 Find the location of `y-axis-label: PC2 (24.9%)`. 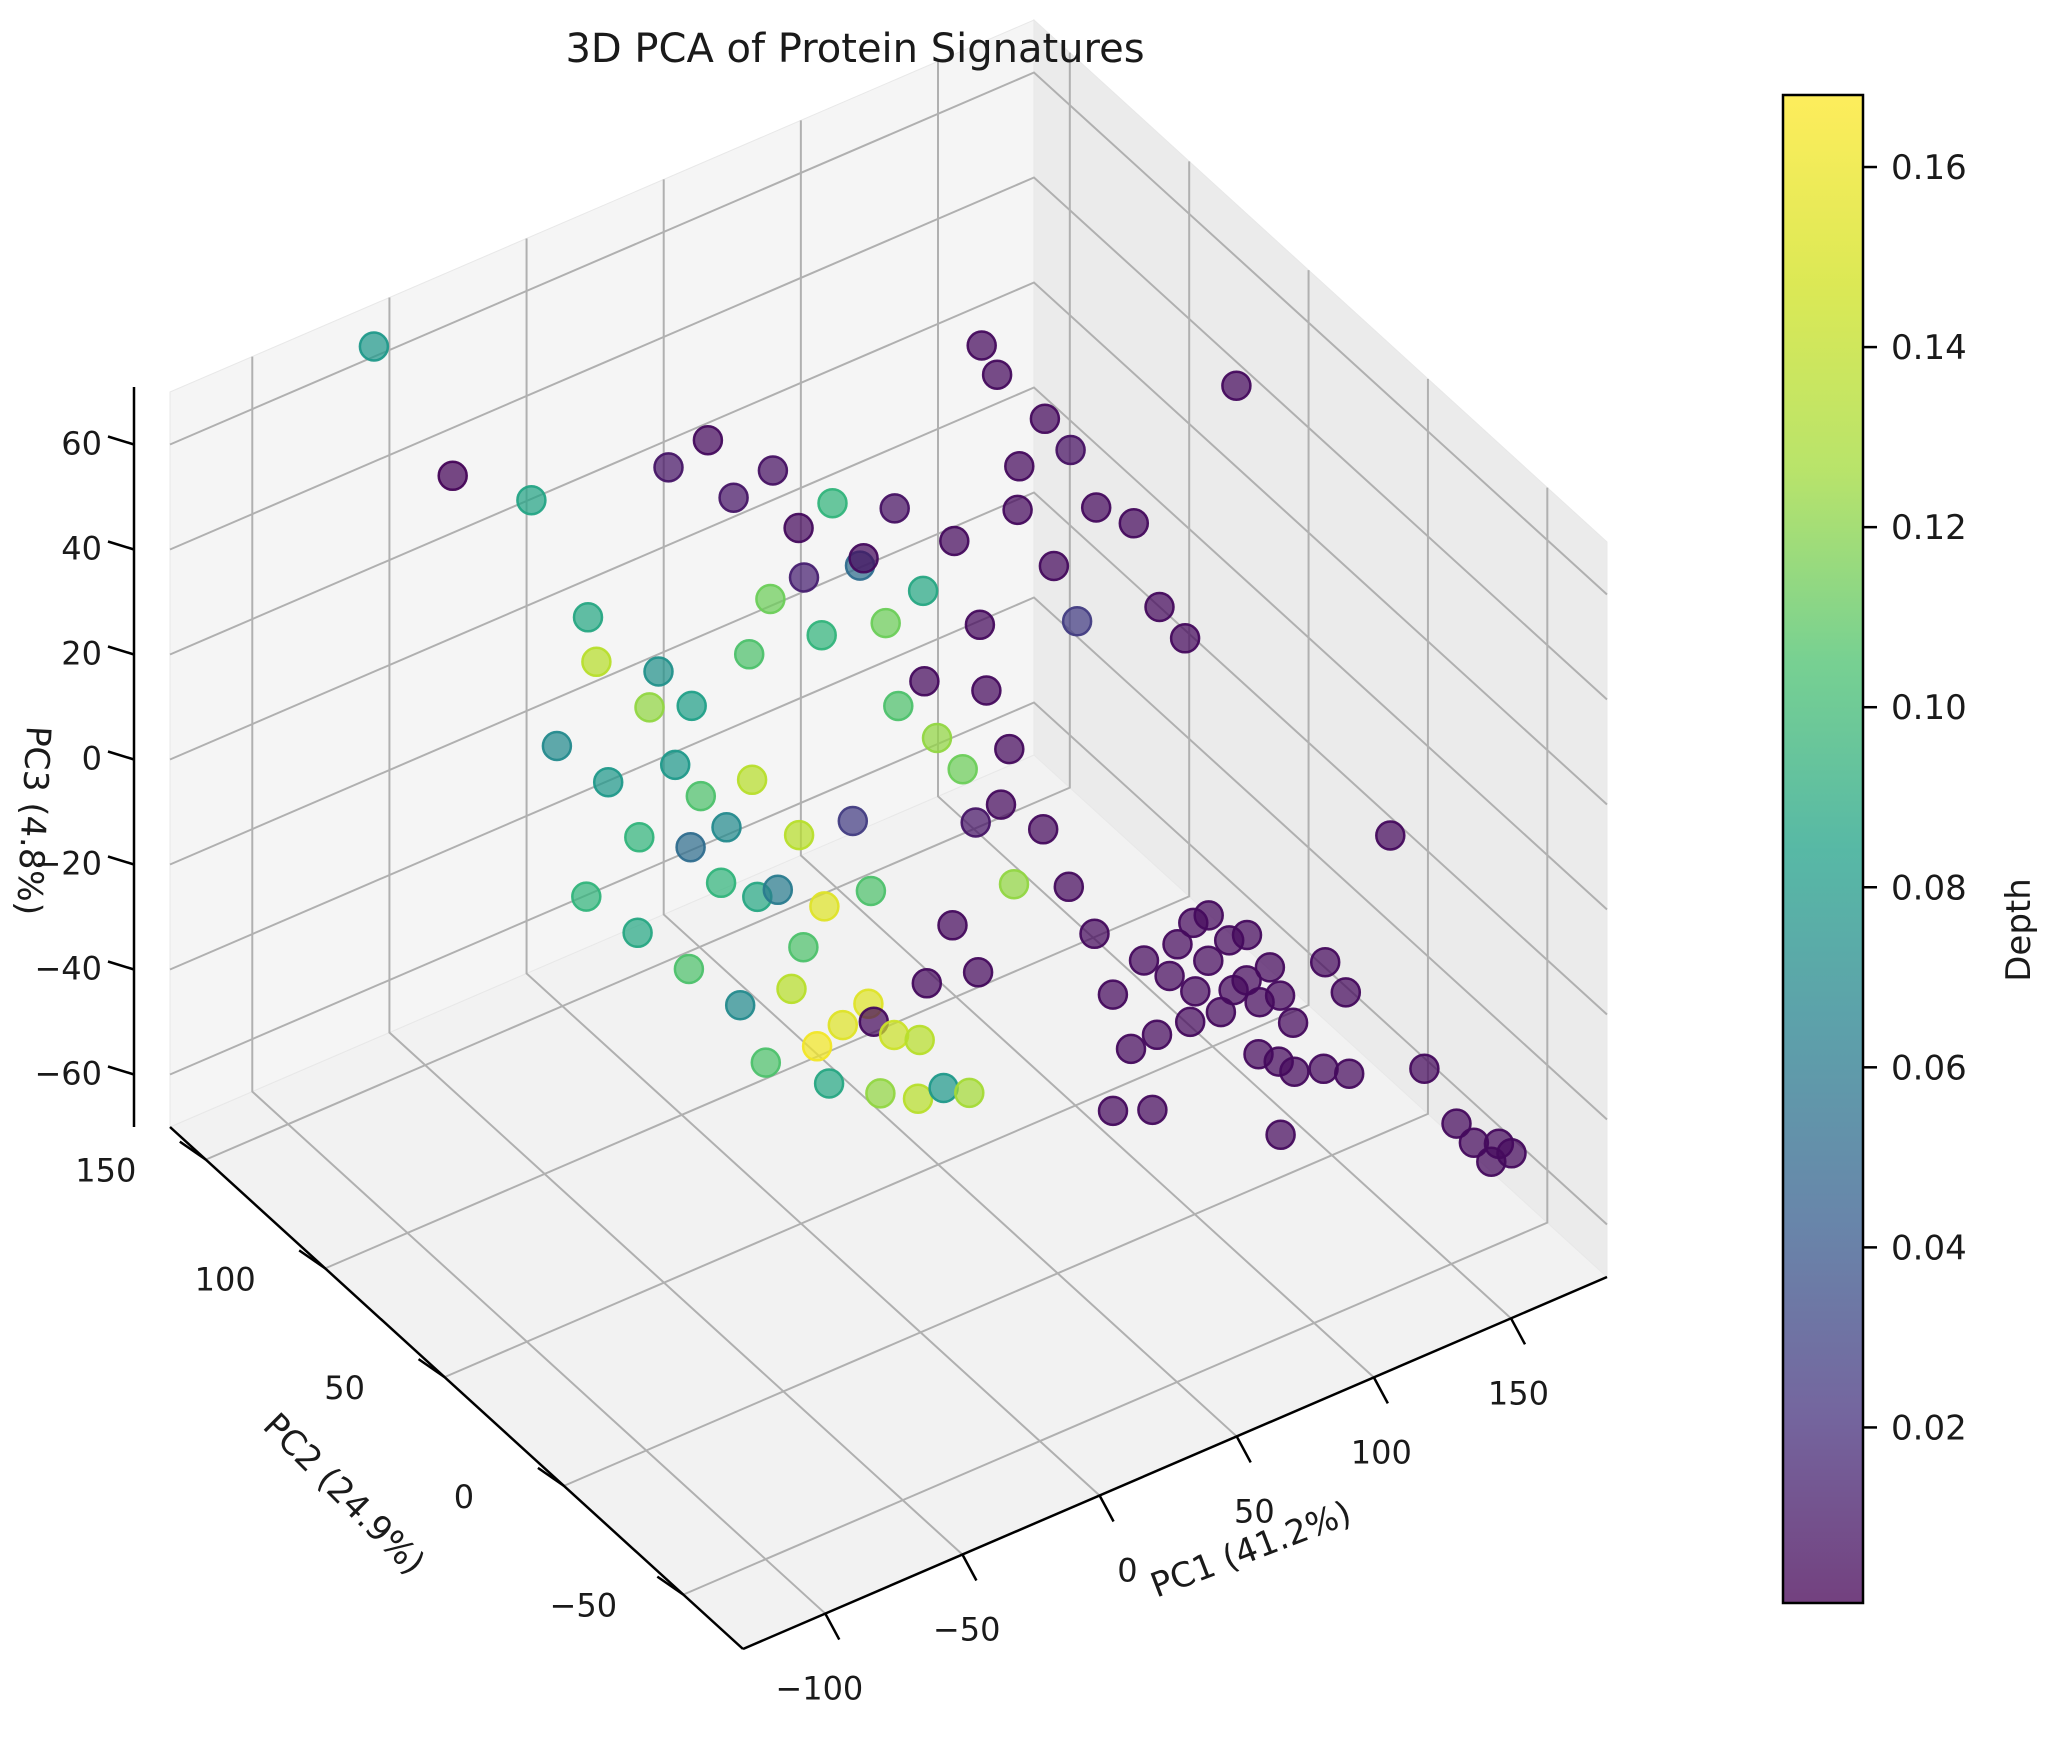

y-axis-label: PC2 (24.9%) is located at coordinates (344, 1494).